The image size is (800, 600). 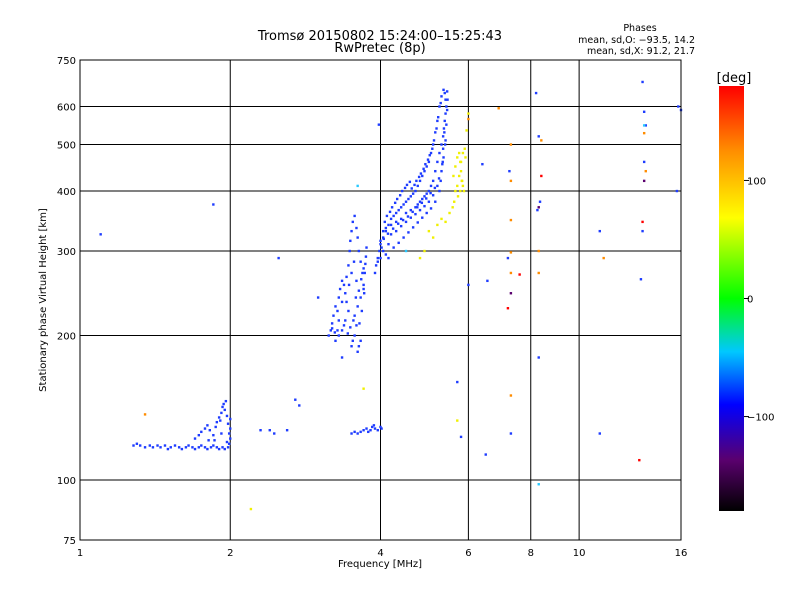 I want to click on chart-title: Tromsø 20150802 15:24:00–15:25:43, so click(x=379, y=36).